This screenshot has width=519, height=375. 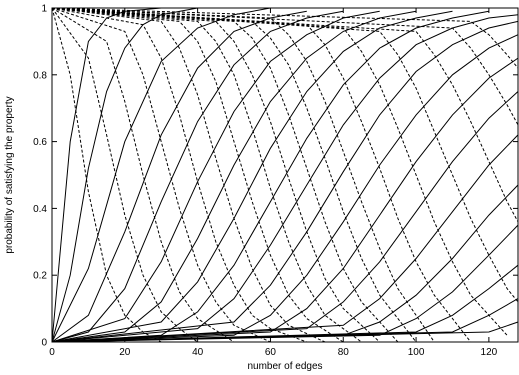 I want to click on y-tick-label: 0.2, so click(x=40, y=276).